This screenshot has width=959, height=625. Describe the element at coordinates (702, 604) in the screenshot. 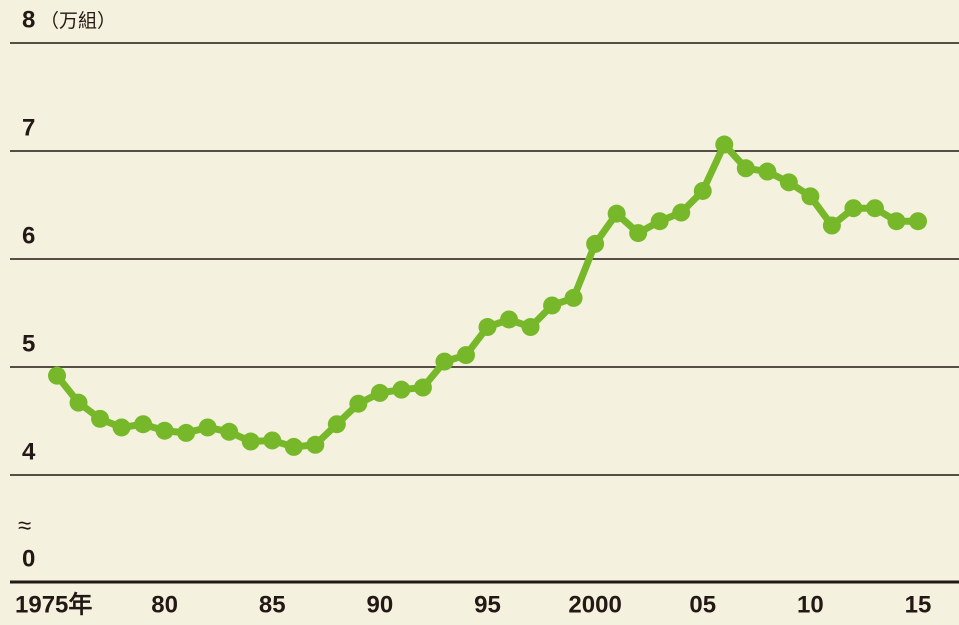

I see `x-tick-label: 05` at that location.